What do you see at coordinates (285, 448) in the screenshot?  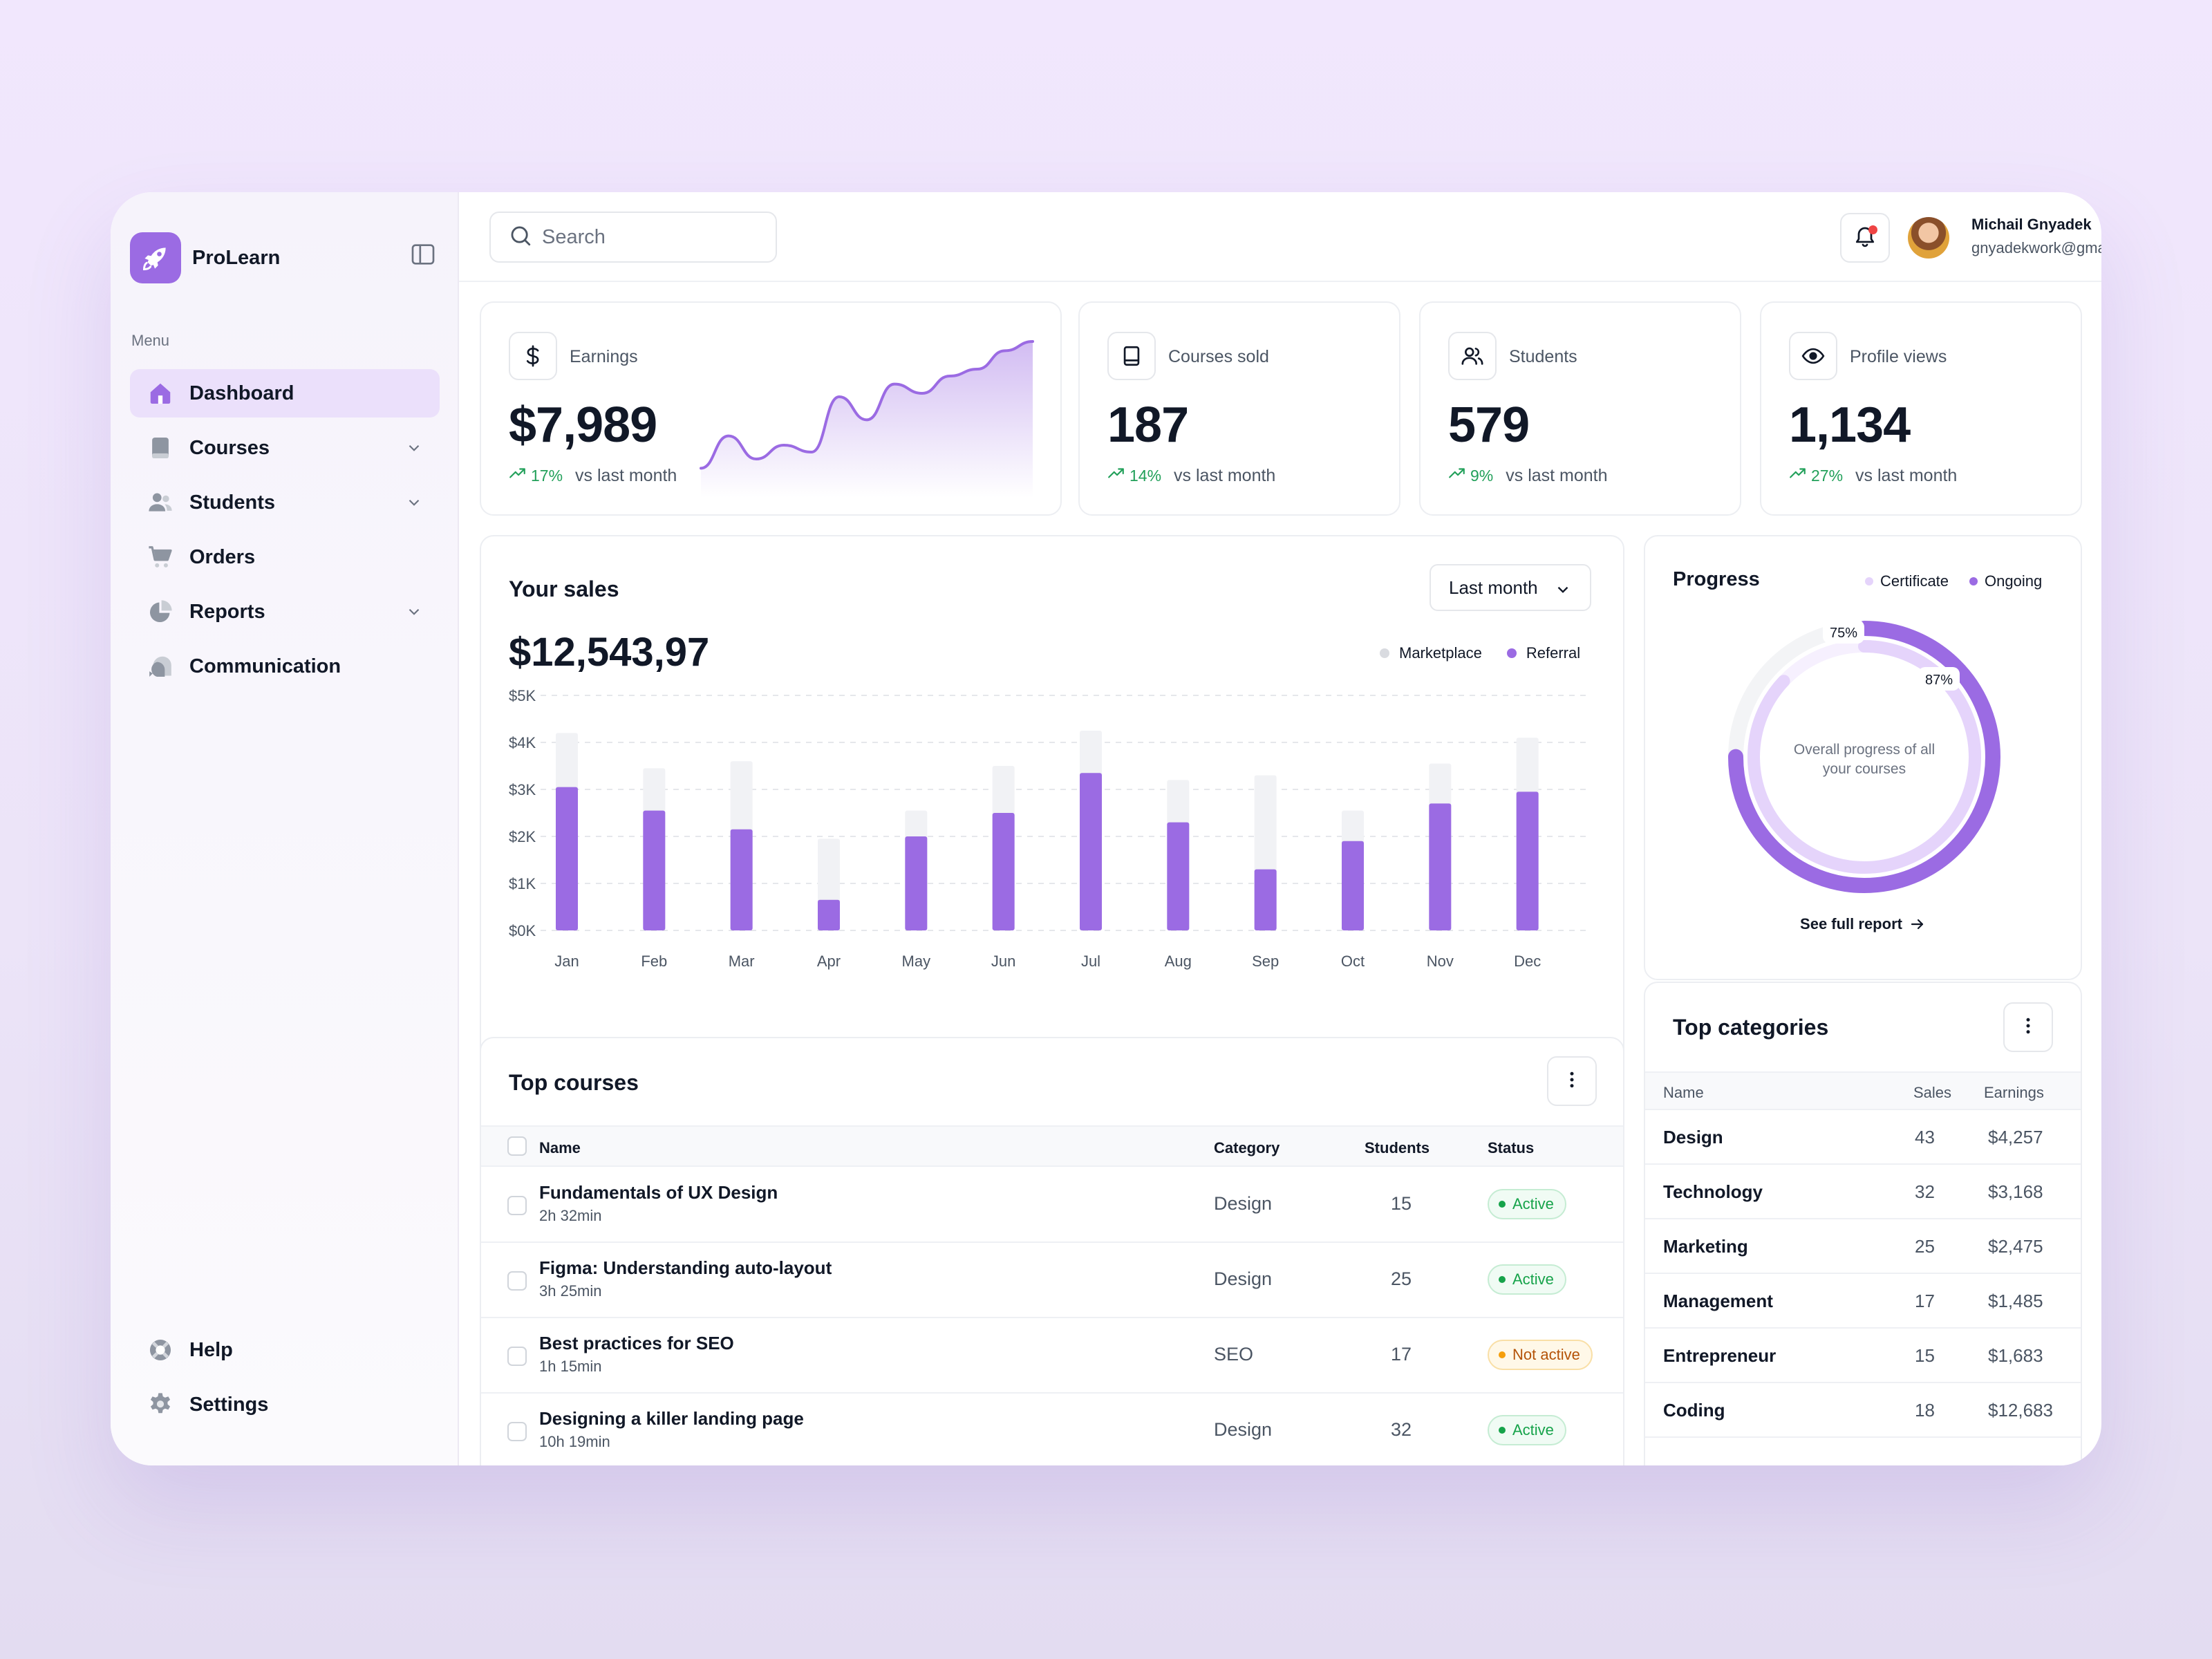 I see `sidebar-item-courses: Courses` at bounding box center [285, 448].